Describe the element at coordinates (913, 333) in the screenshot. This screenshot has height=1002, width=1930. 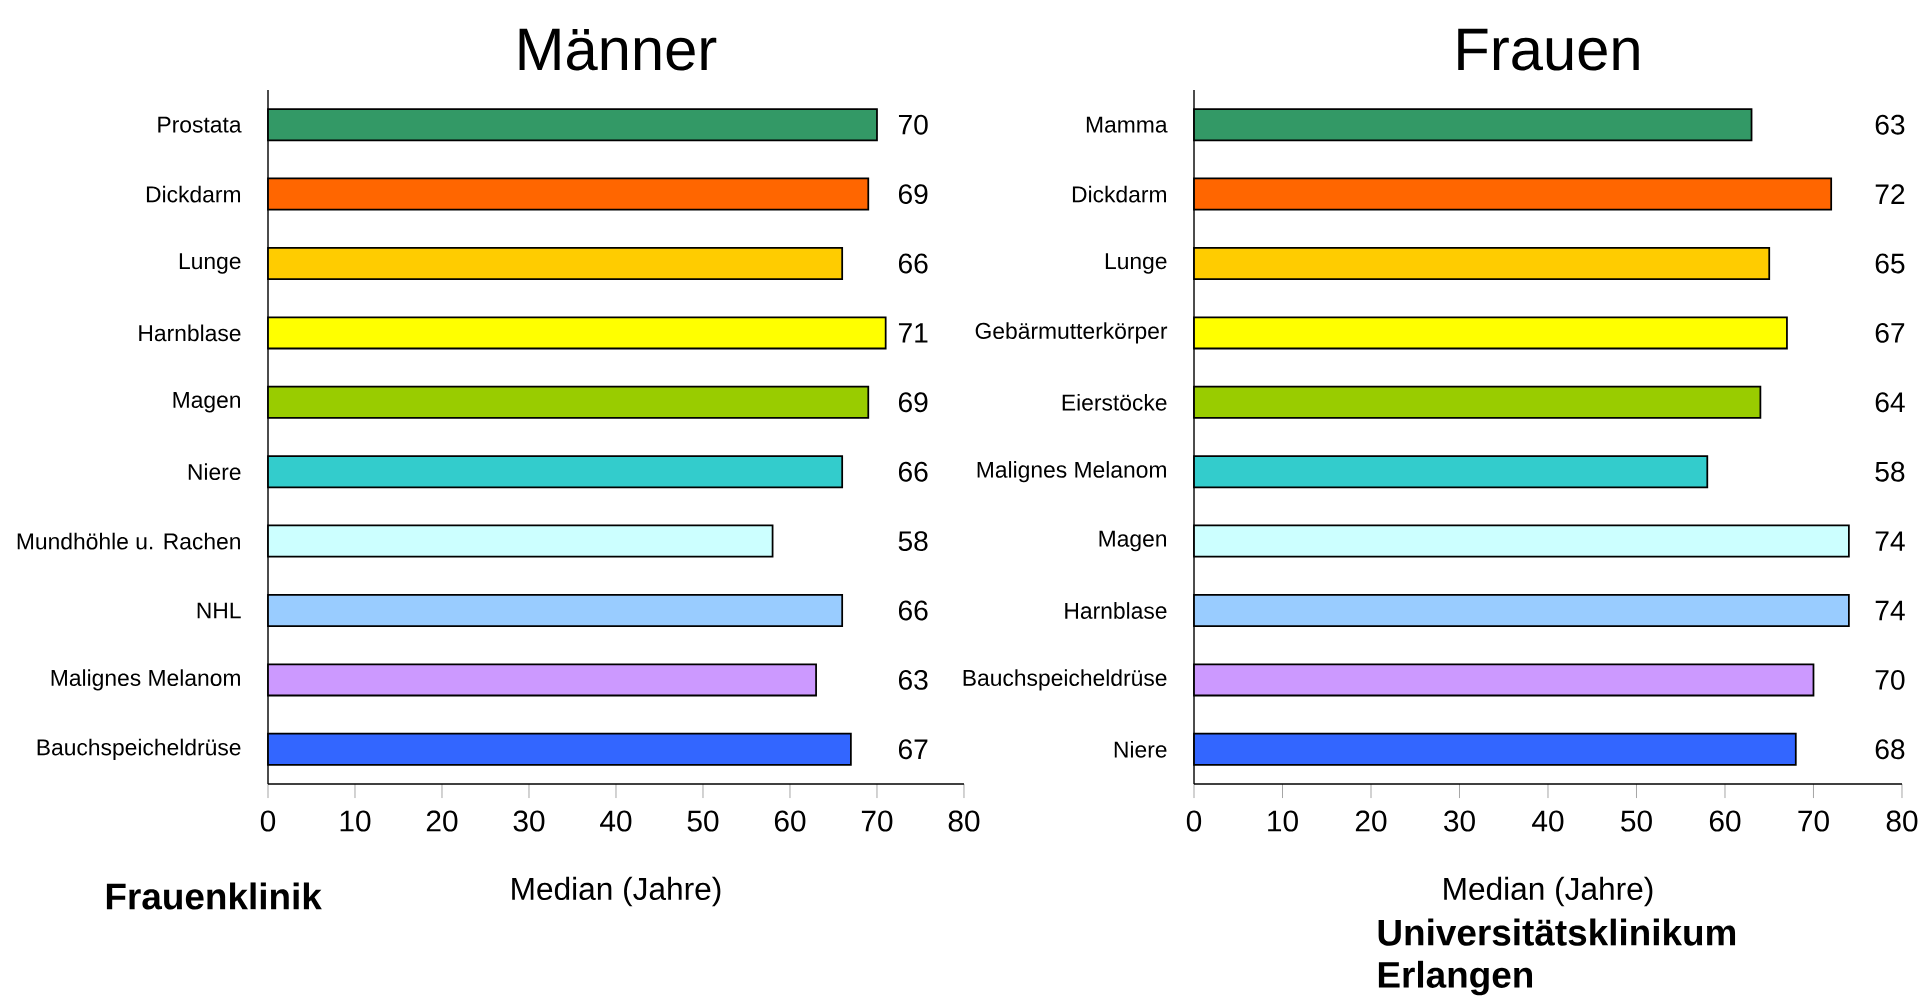
I see `data-label: 71` at that location.